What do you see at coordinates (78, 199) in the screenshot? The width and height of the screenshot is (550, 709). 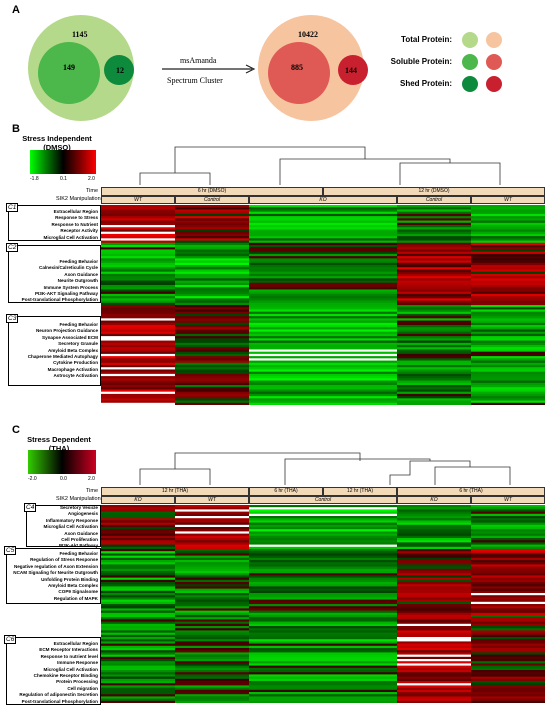 I see `b-manip-label: SIK2 Manipulation` at bounding box center [78, 199].